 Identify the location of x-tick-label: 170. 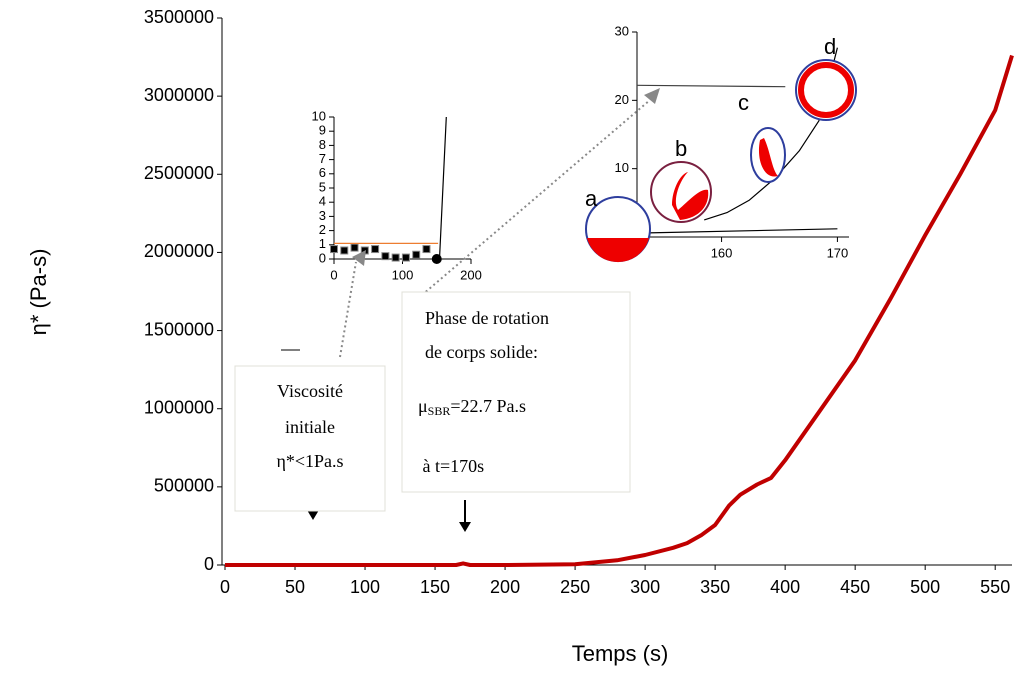
(838, 252).